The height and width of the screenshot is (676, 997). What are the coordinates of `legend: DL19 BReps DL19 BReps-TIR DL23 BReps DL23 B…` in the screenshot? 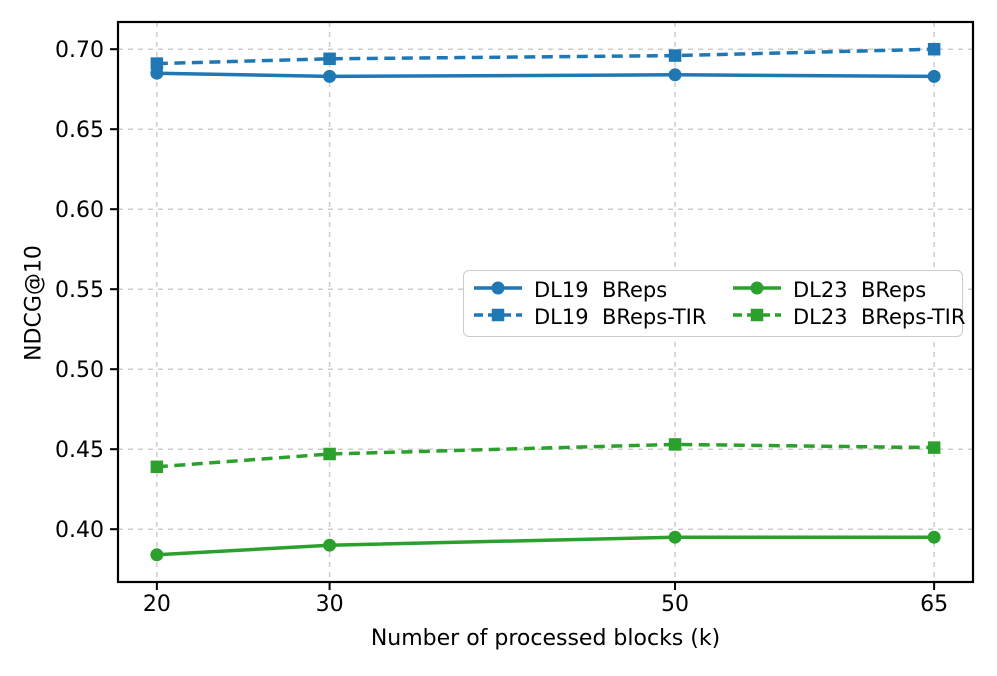 It's located at (714, 303).